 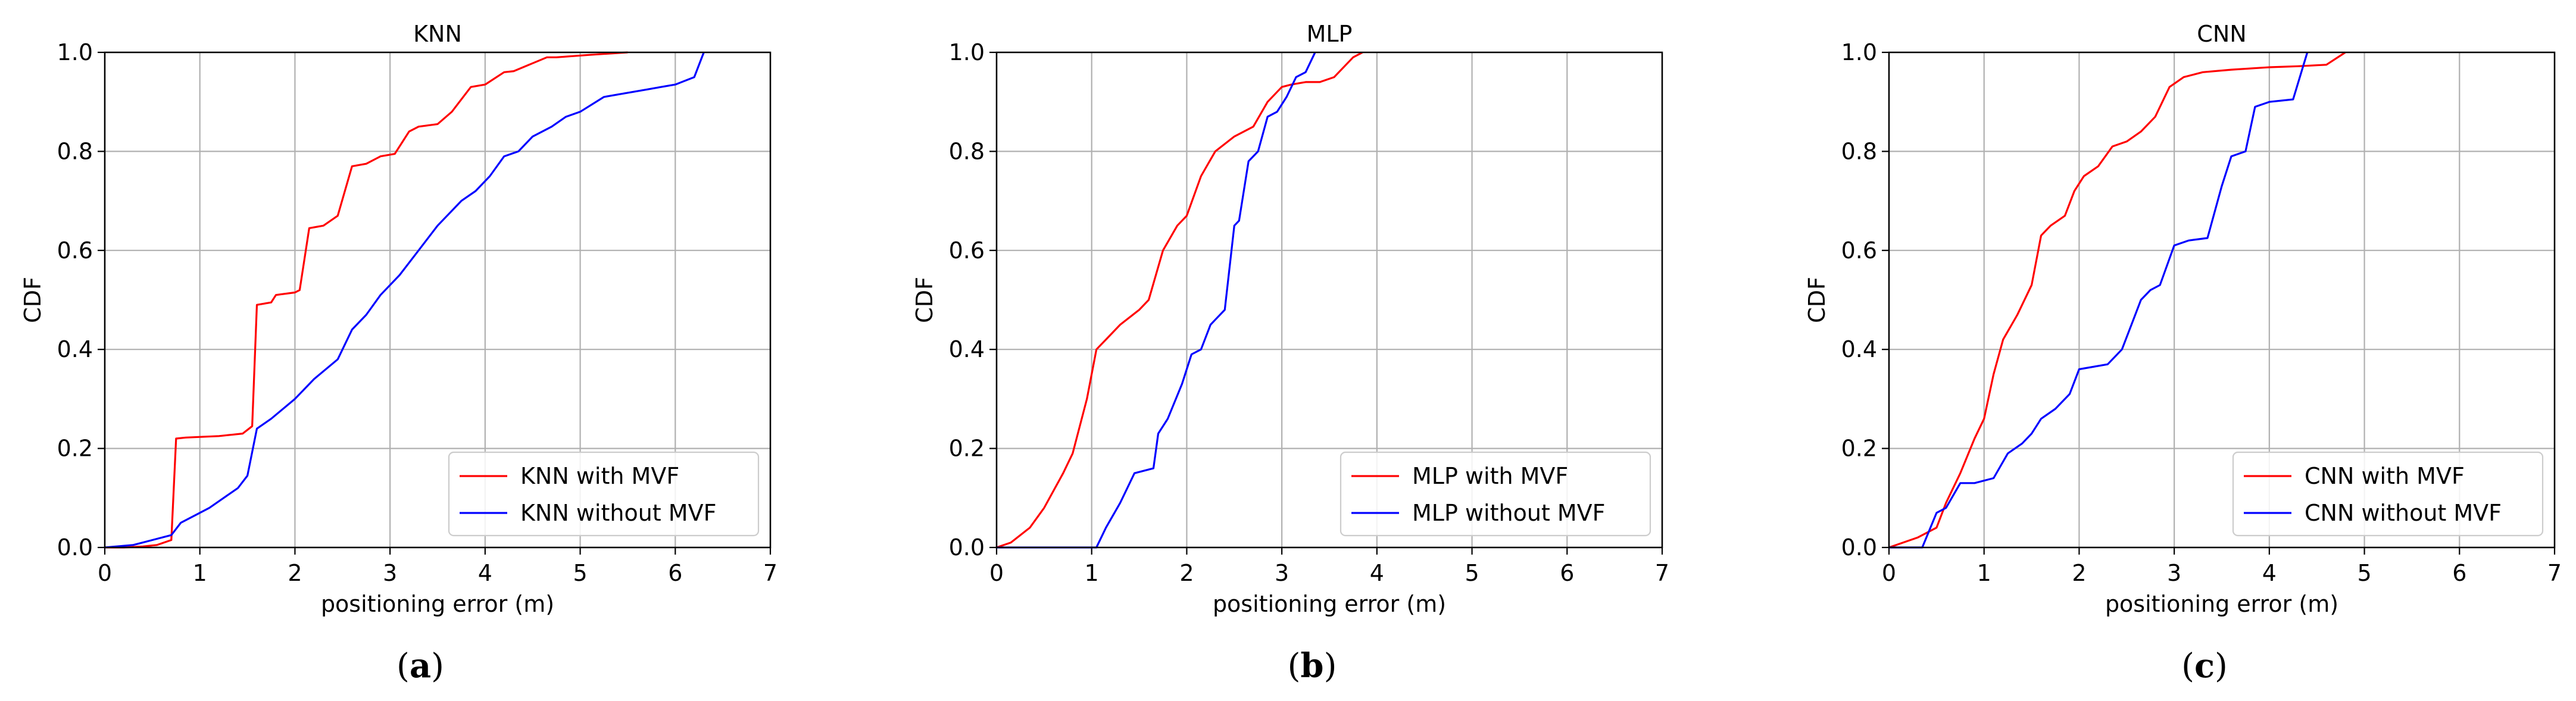 What do you see at coordinates (2099, 300) in the screenshot?
I see `series-line-cnn-without-mvf` at bounding box center [2099, 300].